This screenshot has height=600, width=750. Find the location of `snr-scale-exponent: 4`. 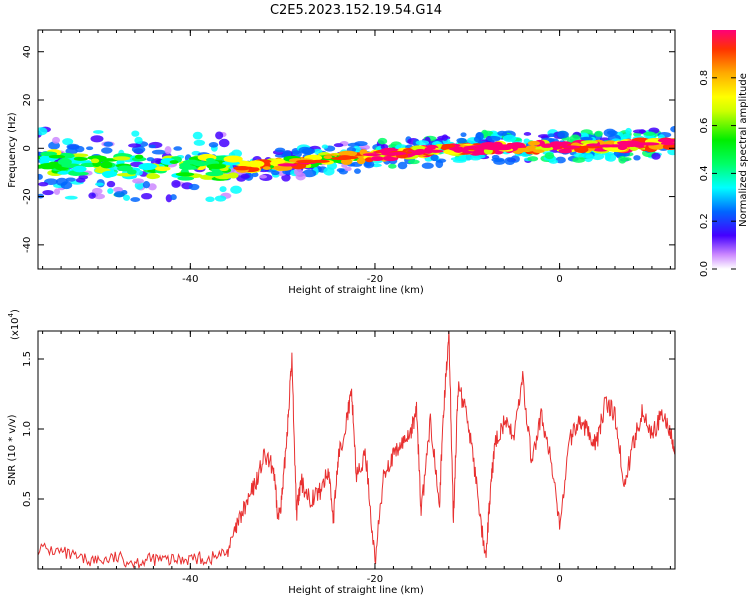

snr-scale-exponent: 4 is located at coordinates (11, 314).